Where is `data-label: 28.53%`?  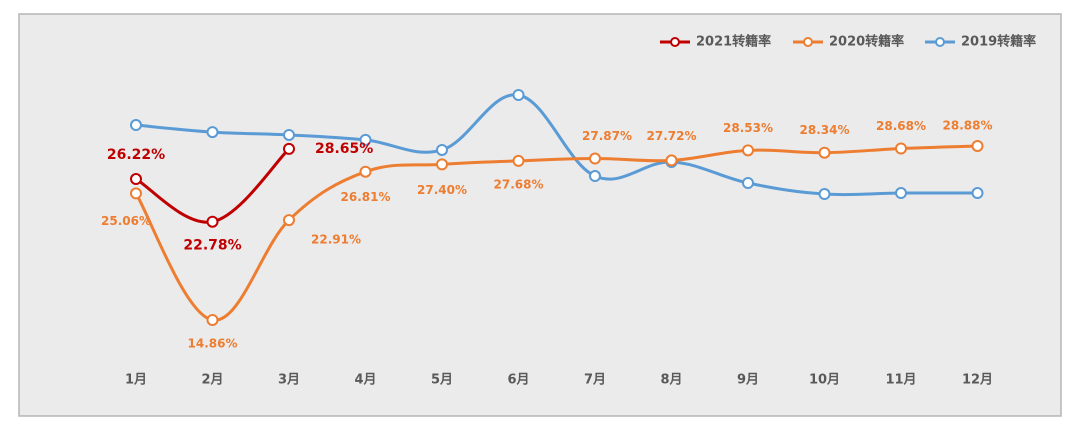 data-label: 28.53% is located at coordinates (748, 128).